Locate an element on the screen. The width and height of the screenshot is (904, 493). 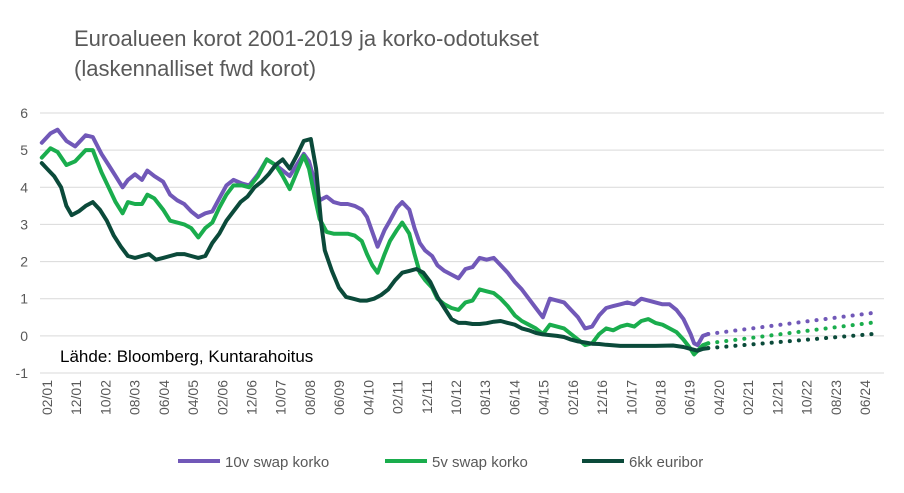
x-tick-label: 06/24 is located at coordinates (865, 397).